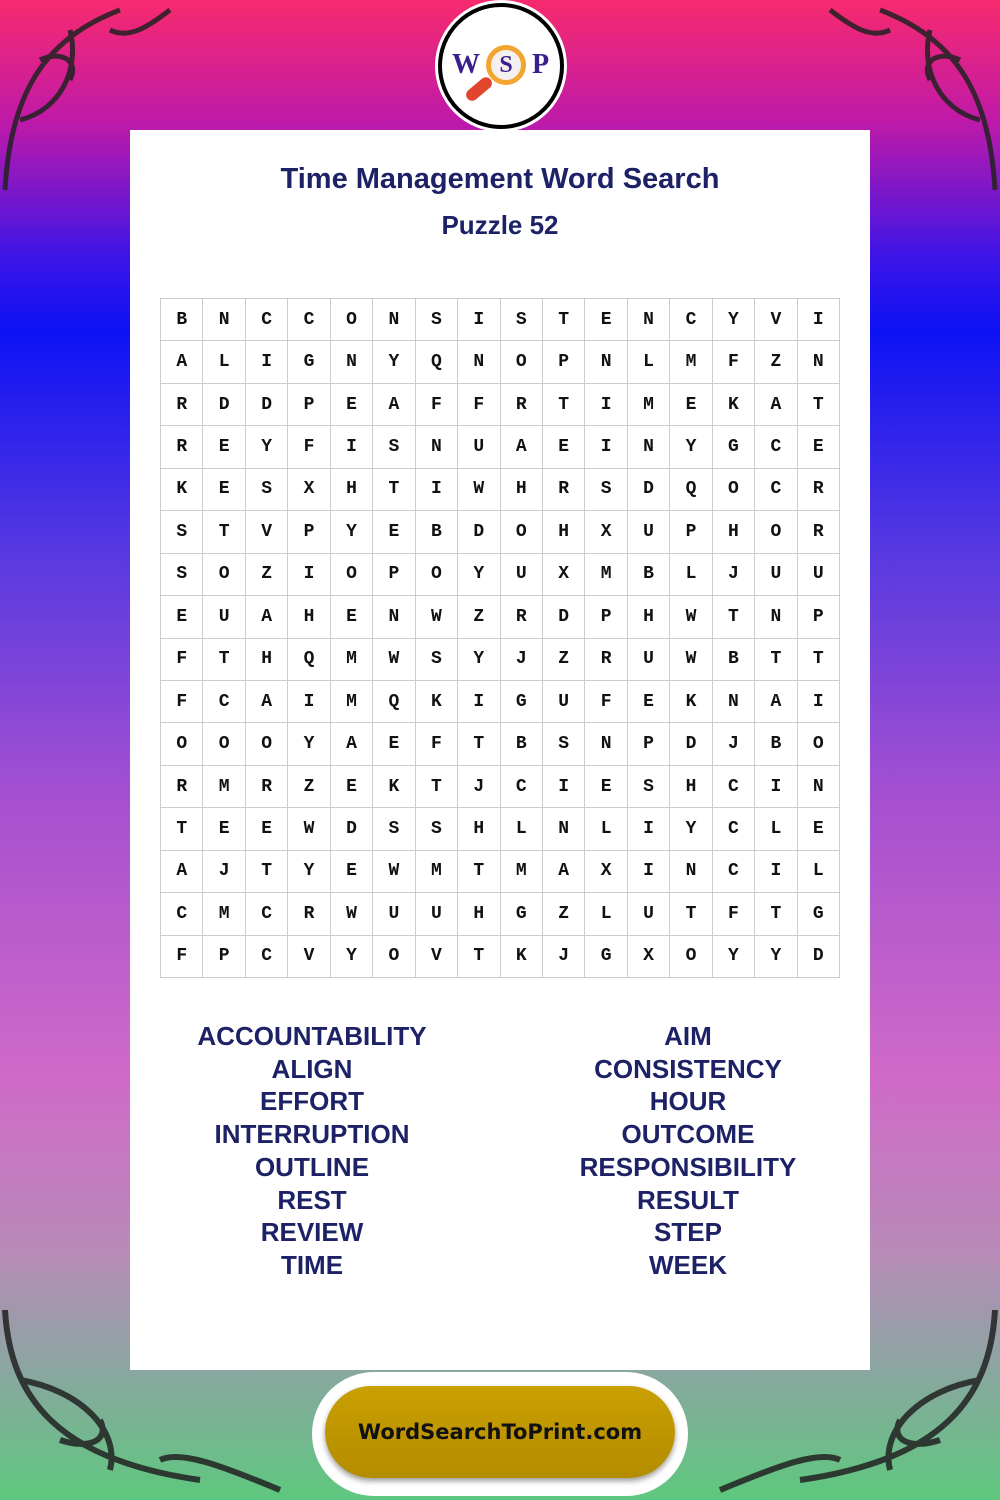 This screenshot has height=1500, width=1000. Describe the element at coordinates (649, 956) in the screenshot. I see `grid-cell: X` at that location.